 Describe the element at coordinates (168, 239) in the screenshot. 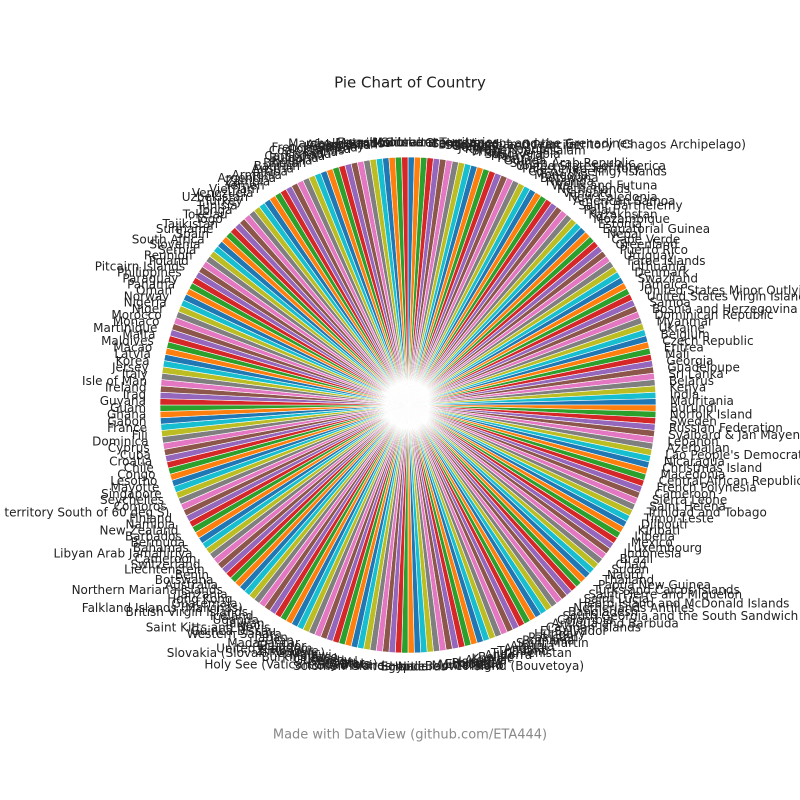

I see `slice-label: South Africa` at that location.